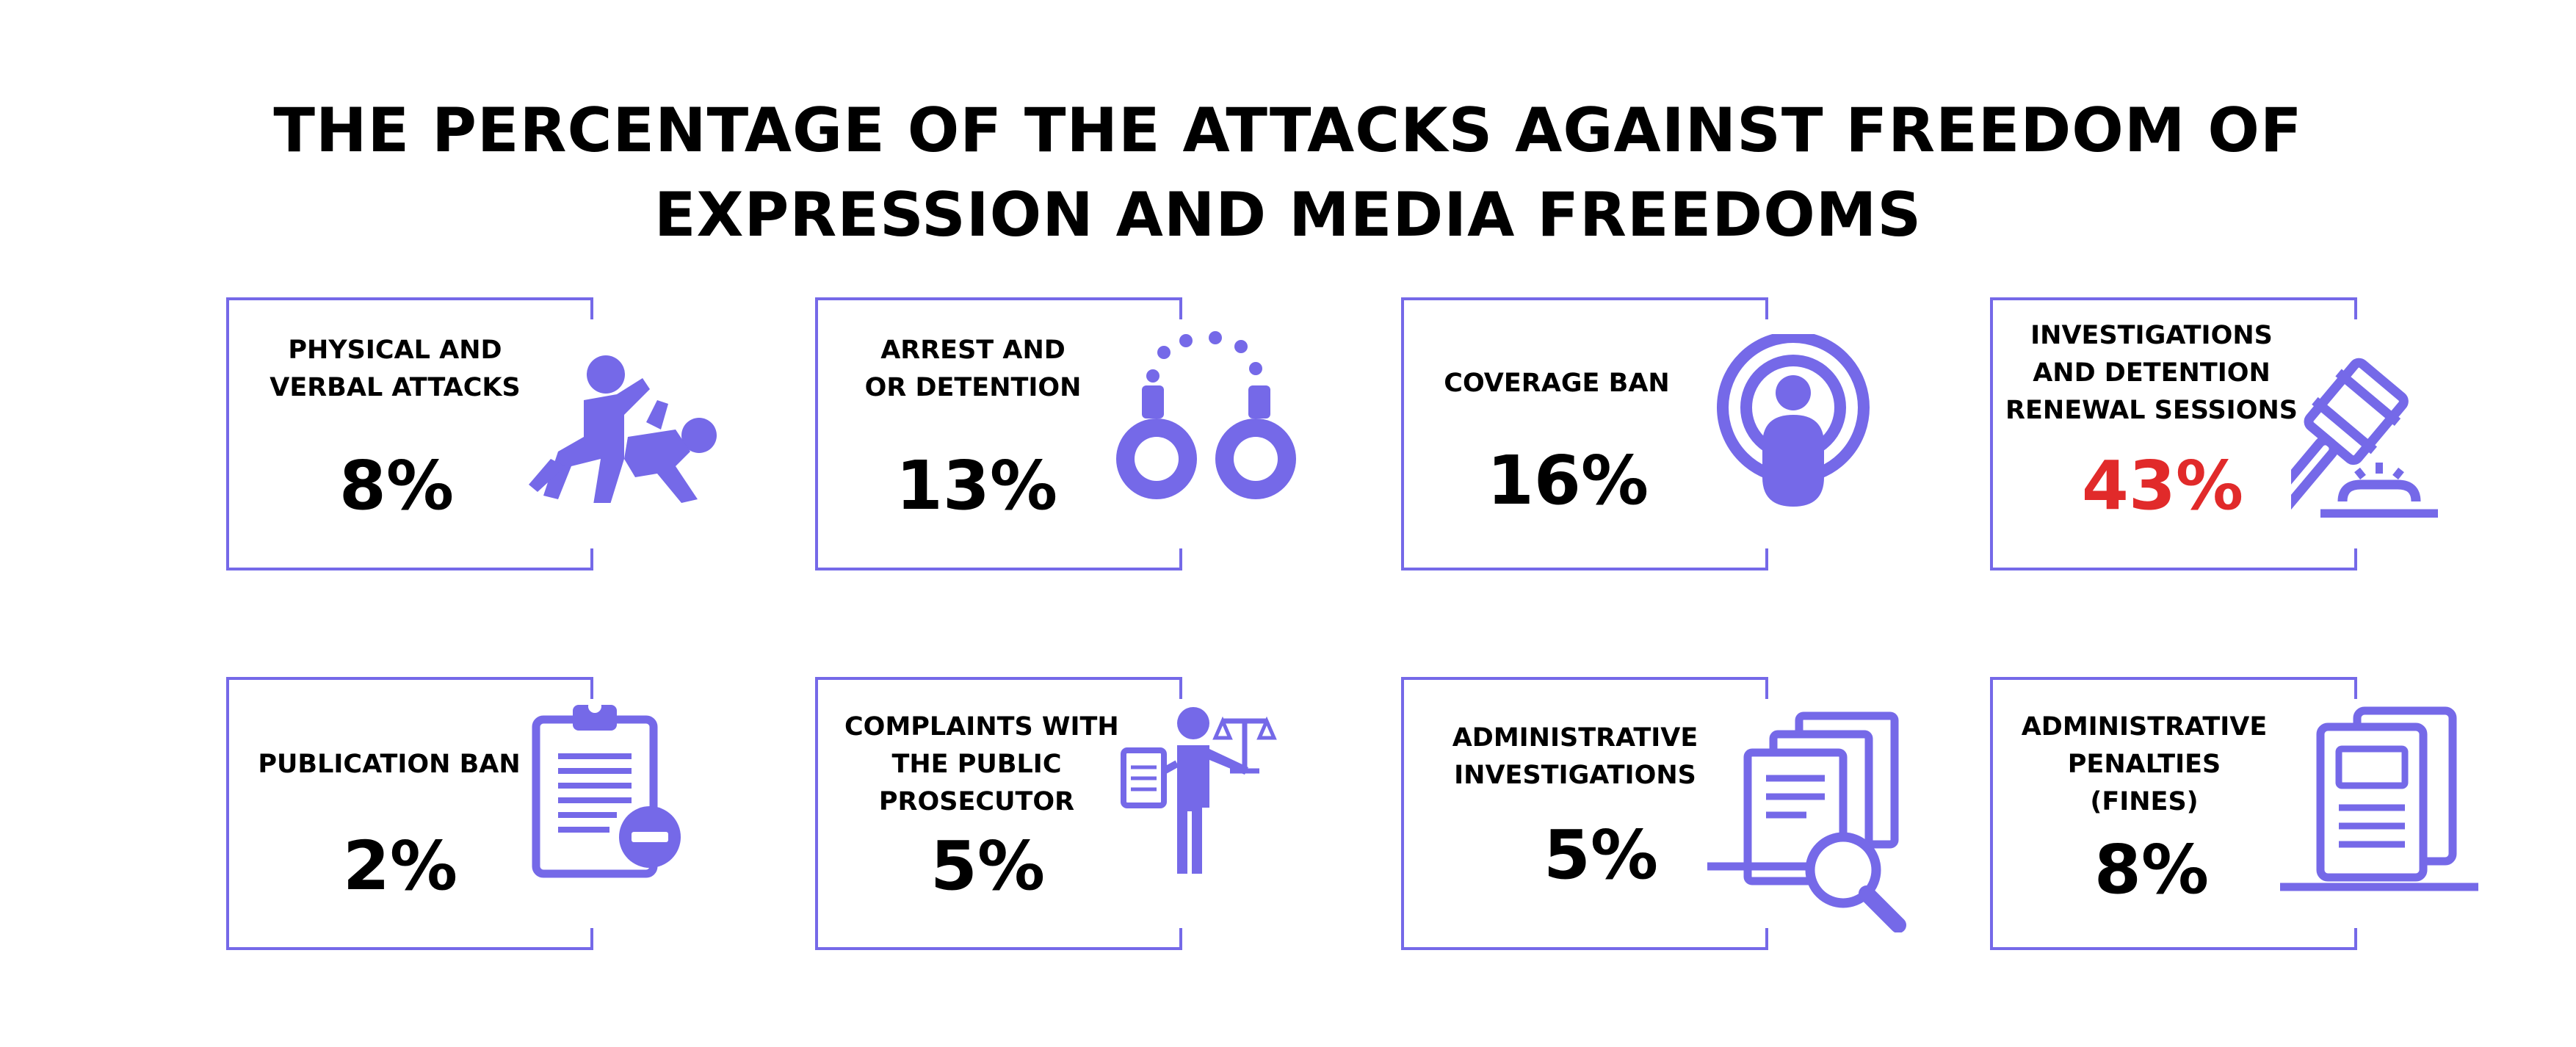  What do you see at coordinates (389, 764) in the screenshot?
I see `card-label: PUBLICATION BAN` at bounding box center [389, 764].